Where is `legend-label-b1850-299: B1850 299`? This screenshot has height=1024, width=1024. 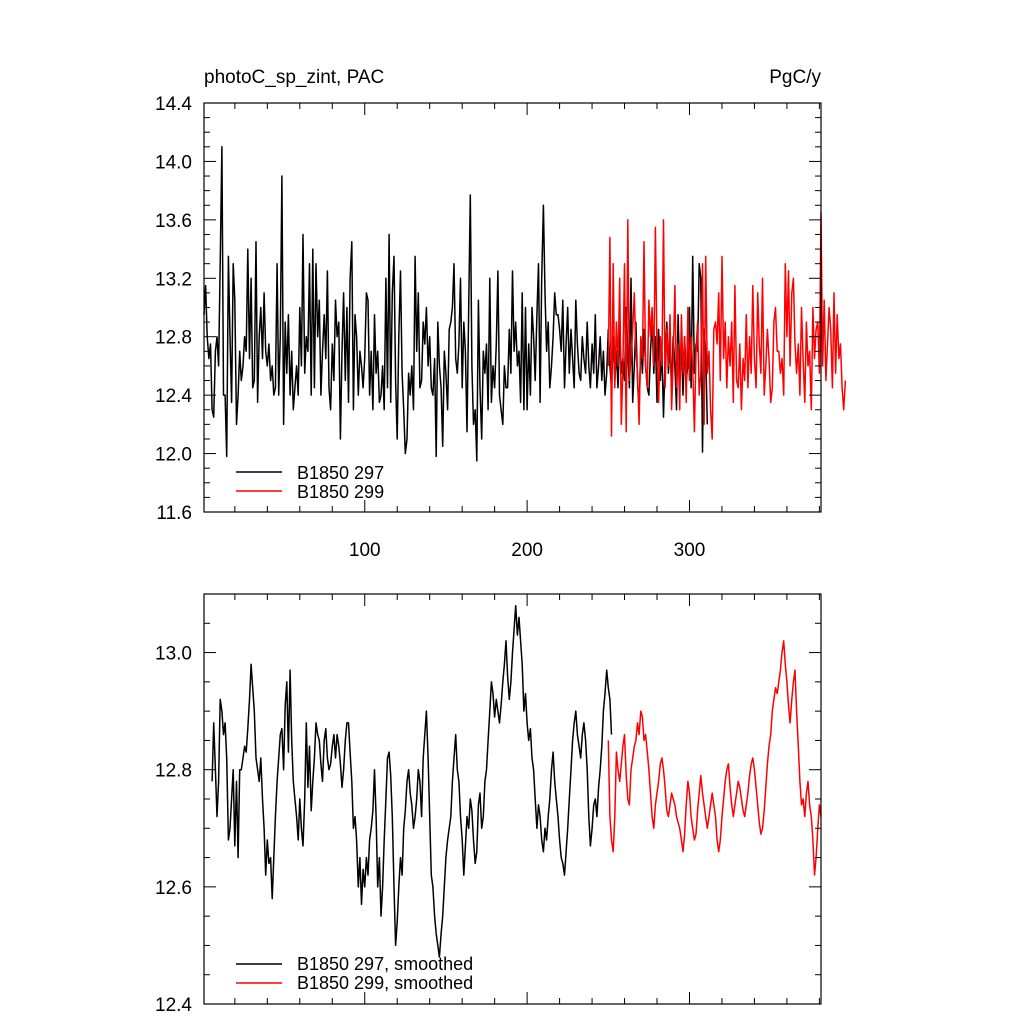 legend-label-b1850-299: B1850 299 is located at coordinates (340, 492).